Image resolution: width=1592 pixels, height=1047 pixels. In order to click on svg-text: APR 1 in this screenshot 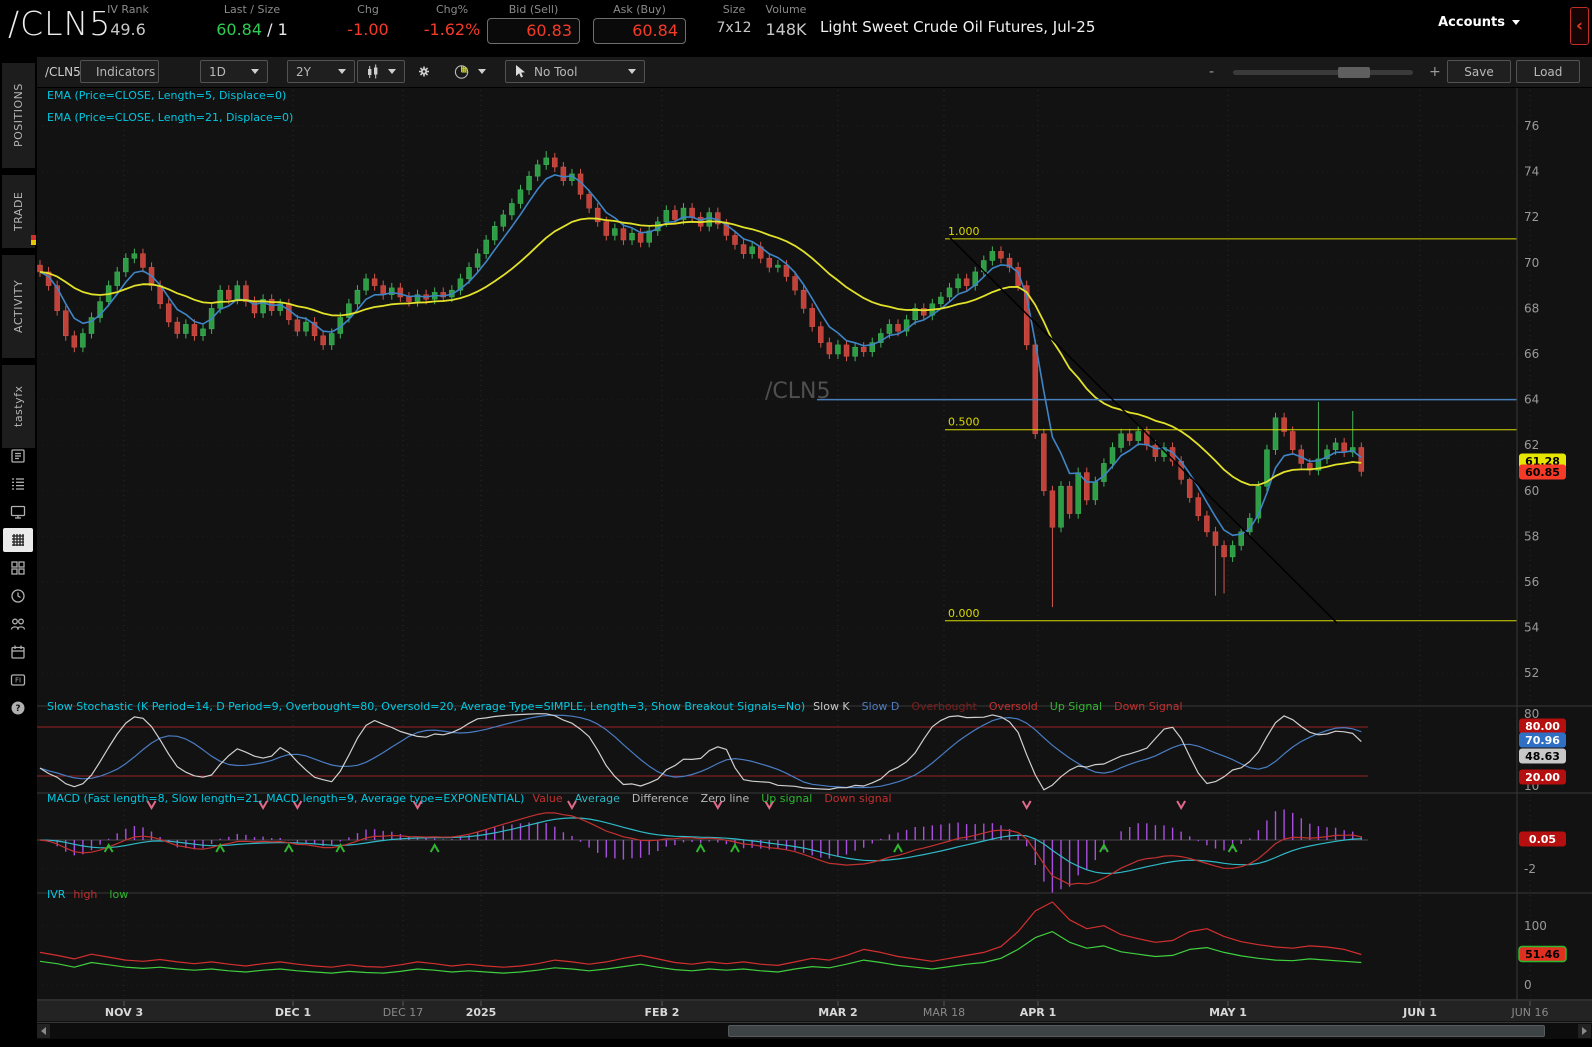, I will do `click(1038, 1012)`.